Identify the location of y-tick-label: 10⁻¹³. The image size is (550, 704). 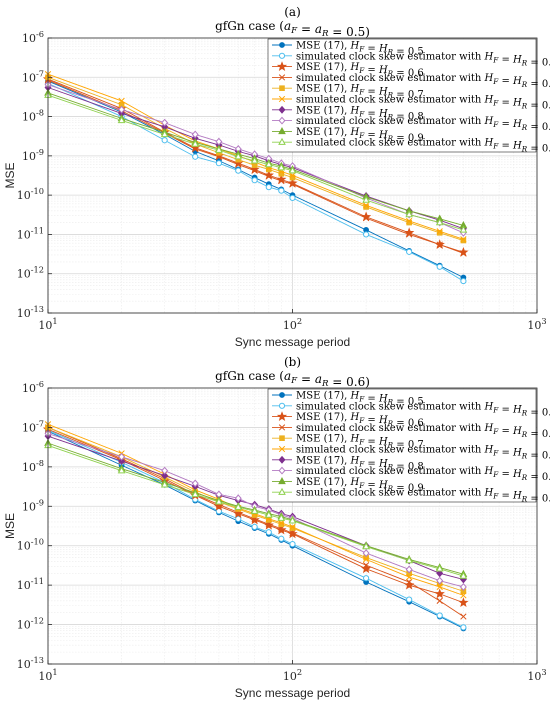
(30, 663).